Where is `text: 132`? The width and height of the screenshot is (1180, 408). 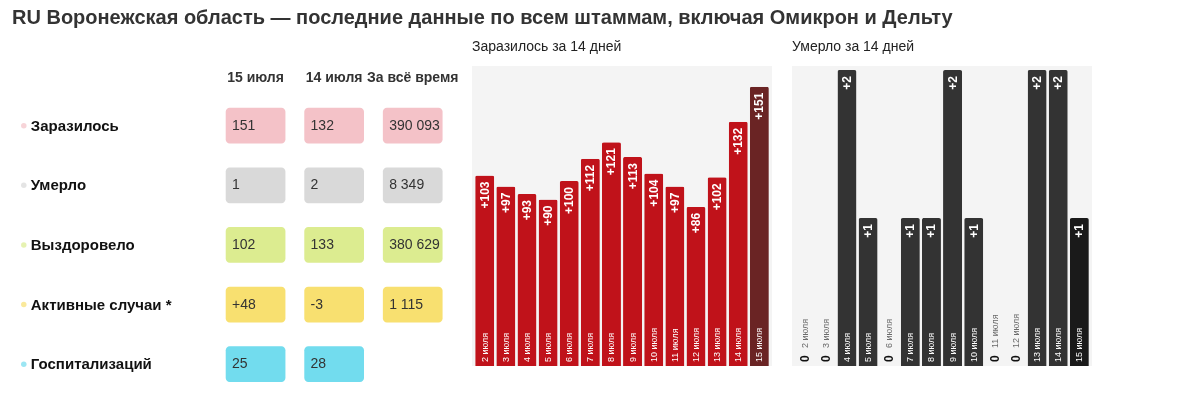
text: 132 is located at coordinates (322, 124).